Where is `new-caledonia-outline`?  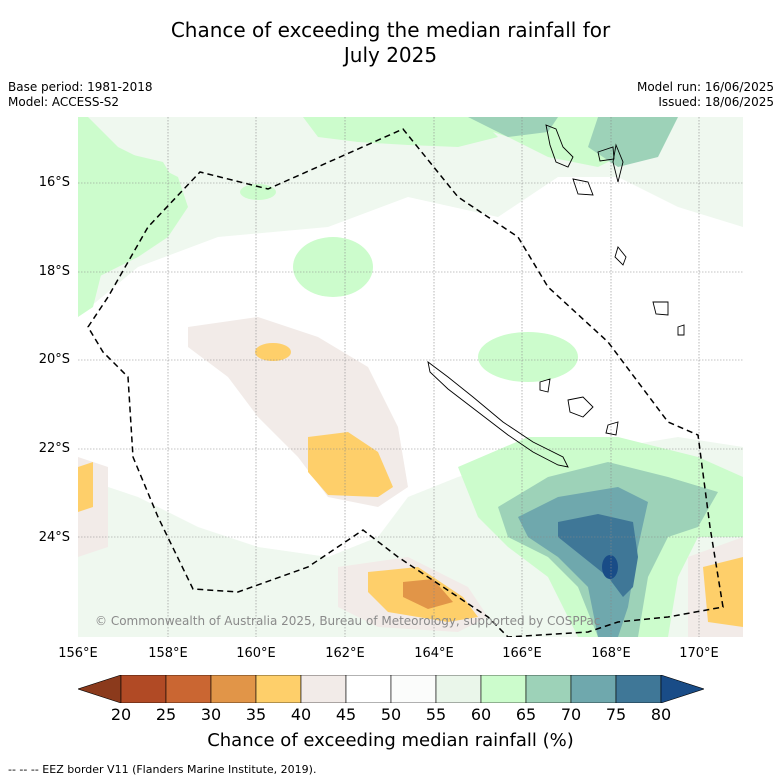 new-caledonia-outline is located at coordinates (498, 414).